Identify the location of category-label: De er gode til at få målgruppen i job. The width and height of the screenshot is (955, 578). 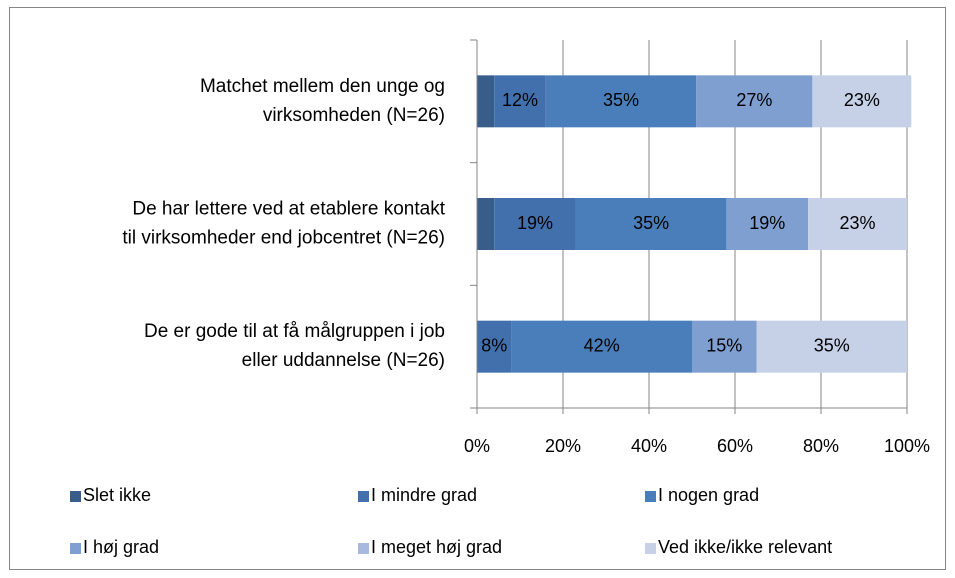
(294, 331).